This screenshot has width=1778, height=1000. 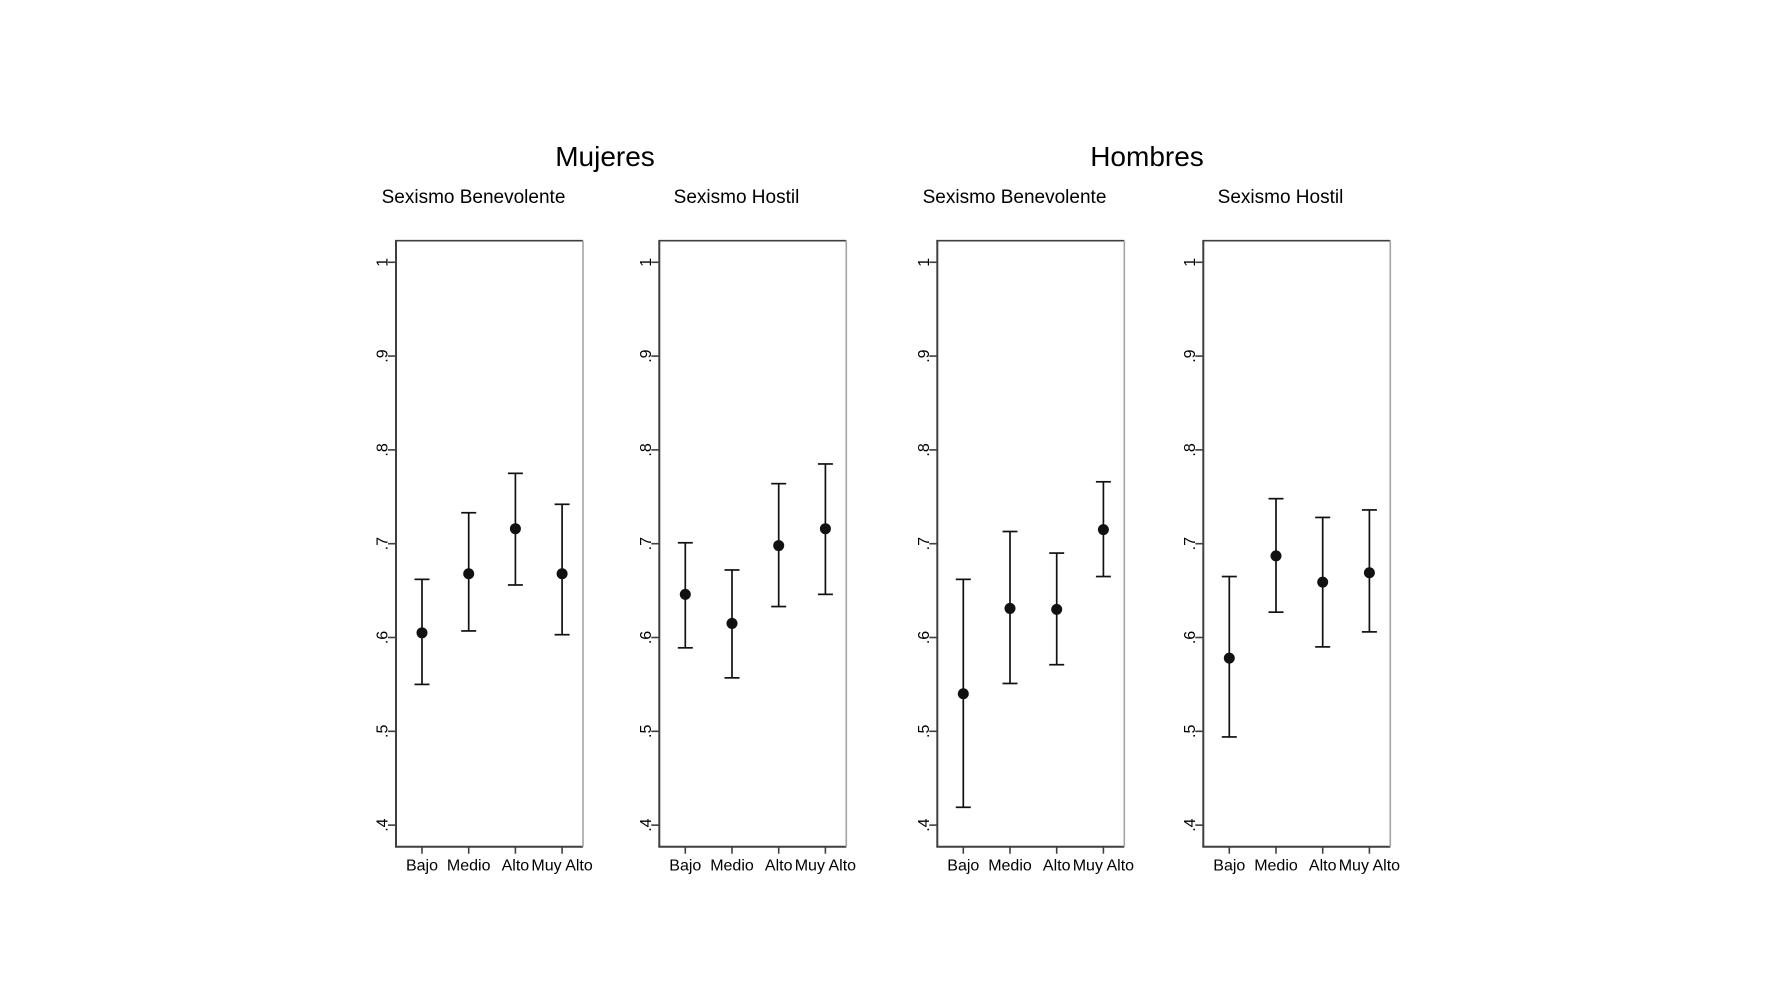 I want to click on panel-title-mujeres-hostil: Sexismo Hostil, so click(x=736, y=197).